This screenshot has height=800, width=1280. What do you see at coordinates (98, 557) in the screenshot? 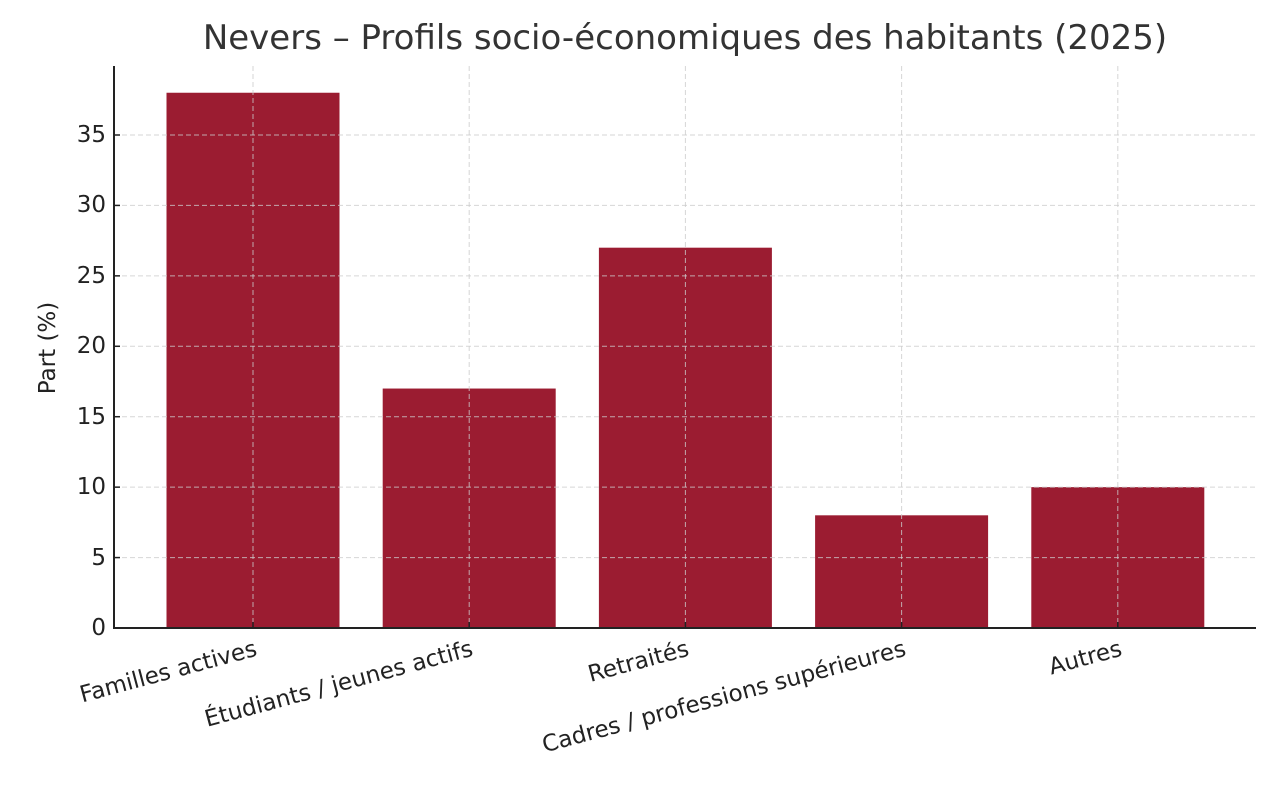
I see `y-tick-label: 5` at bounding box center [98, 557].